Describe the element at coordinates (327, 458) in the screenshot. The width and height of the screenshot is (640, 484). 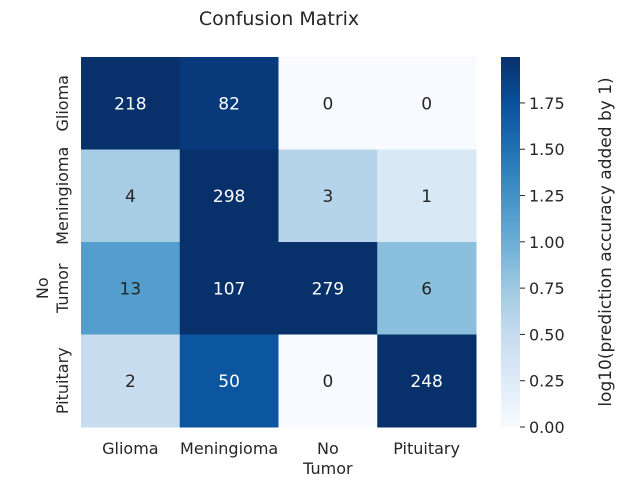
I see `x-tick-label: No Tumor` at that location.